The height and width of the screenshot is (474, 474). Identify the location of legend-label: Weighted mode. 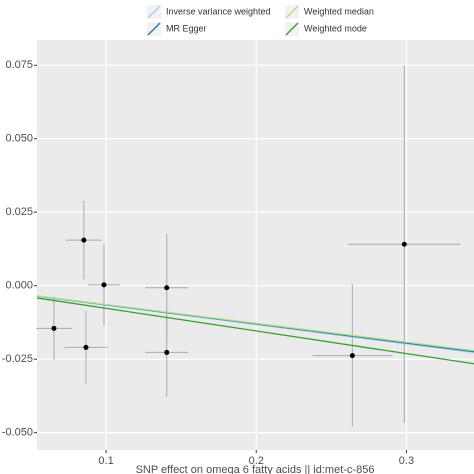
(335, 28).